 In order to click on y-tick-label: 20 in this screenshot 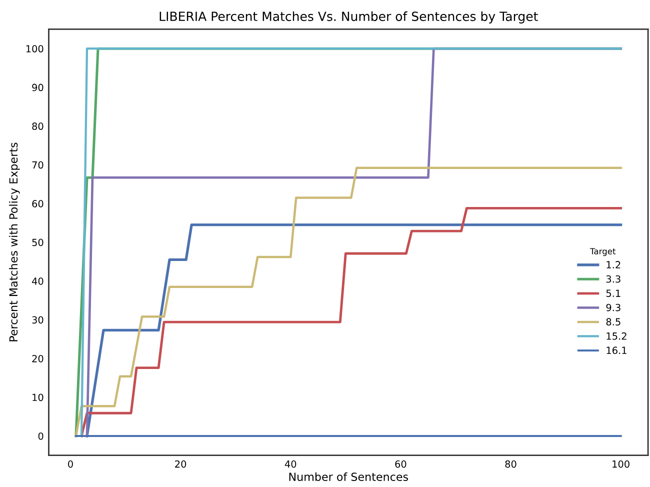, I will do `click(38, 358)`.